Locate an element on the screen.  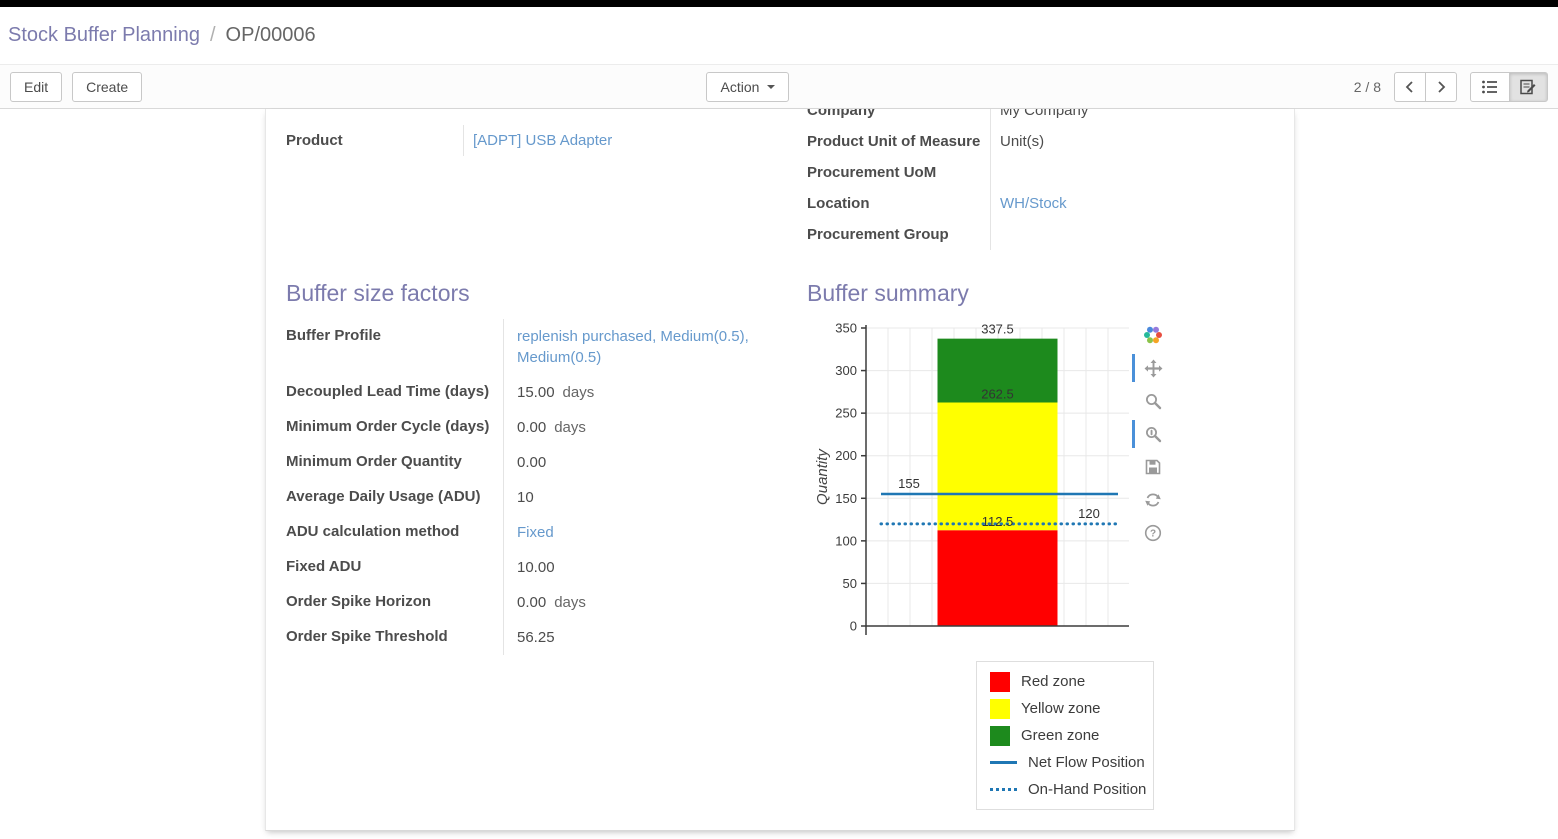
field-row-location: Location WH/Stock is located at coordinates (1050, 203).